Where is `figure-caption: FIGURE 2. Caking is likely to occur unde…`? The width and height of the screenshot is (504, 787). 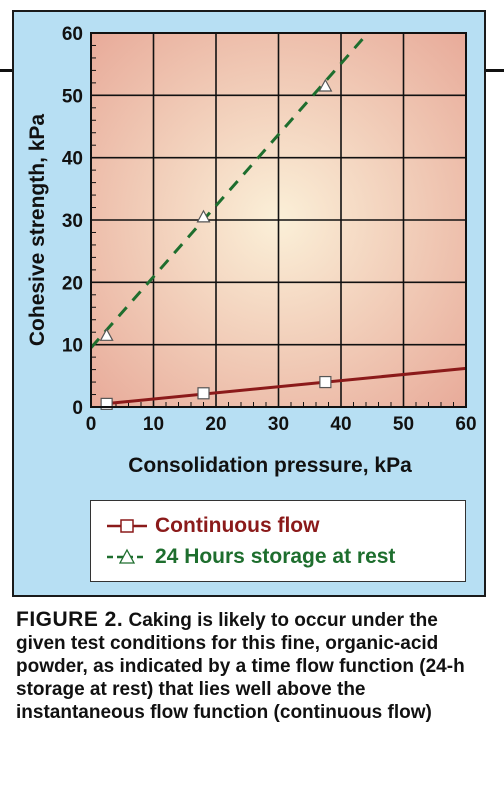 figure-caption: FIGURE 2. Caking is likely to occur unde… is located at coordinates (254, 666).